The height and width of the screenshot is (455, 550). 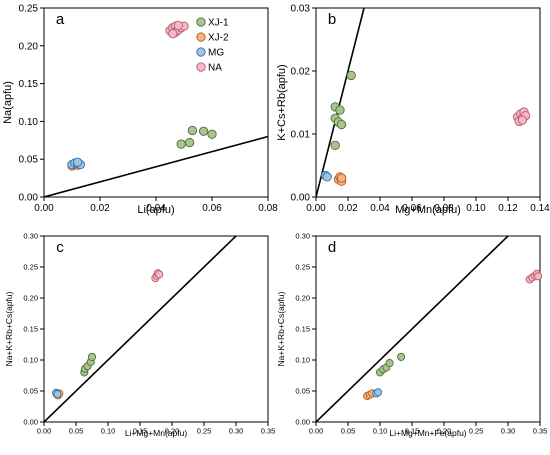 What do you see at coordinates (302, 267) in the screenshot?
I see `panel-d-y-tick-label: 0.25` at bounding box center [302, 267].